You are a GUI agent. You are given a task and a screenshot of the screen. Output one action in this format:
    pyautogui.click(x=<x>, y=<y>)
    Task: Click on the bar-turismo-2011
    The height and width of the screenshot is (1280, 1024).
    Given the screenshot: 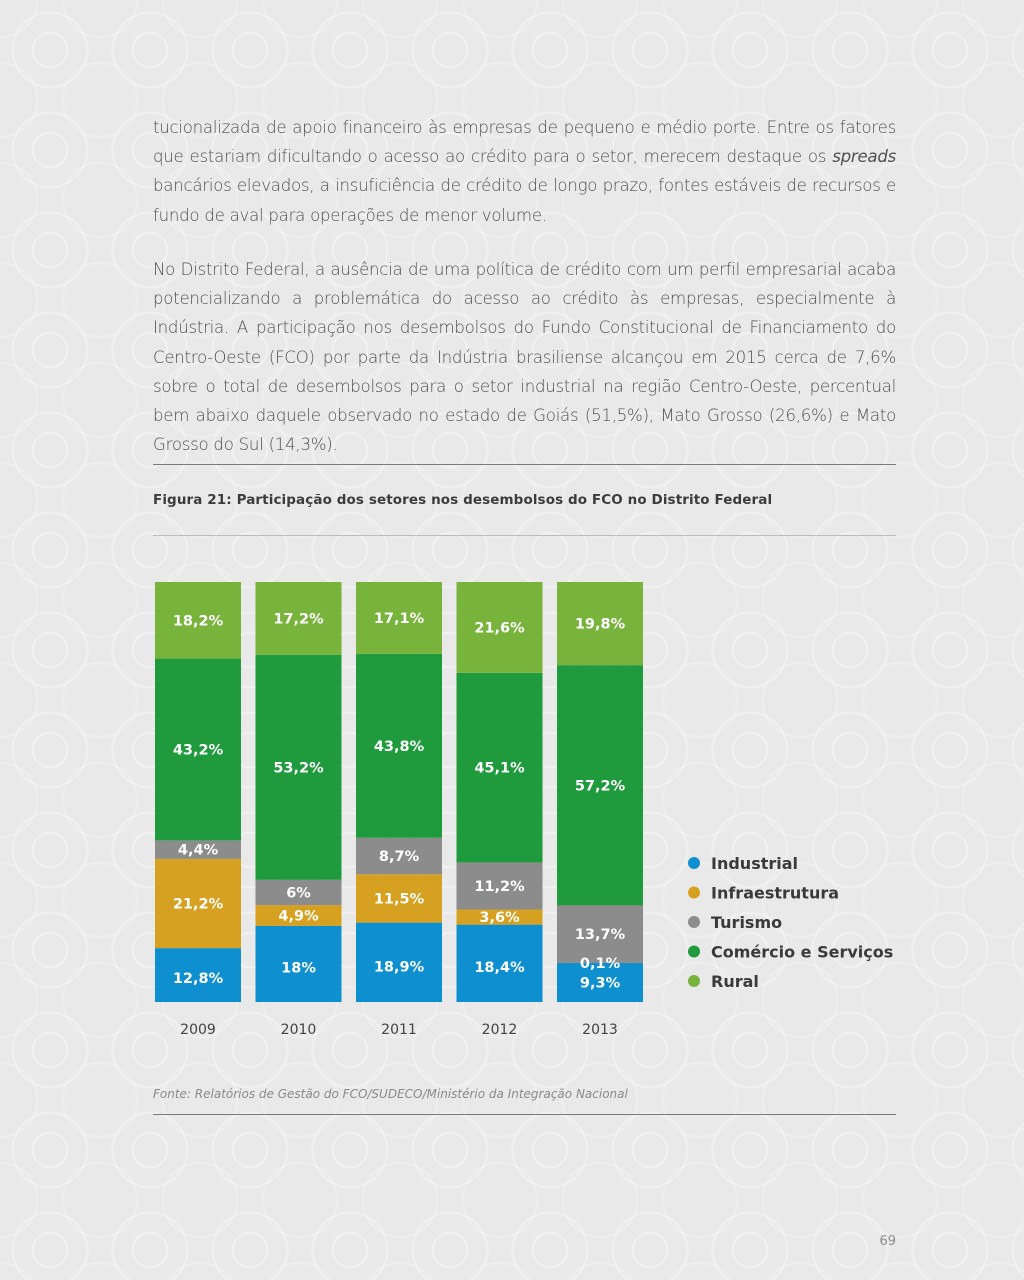 What is the action you would take?
    pyautogui.click(x=399, y=856)
    